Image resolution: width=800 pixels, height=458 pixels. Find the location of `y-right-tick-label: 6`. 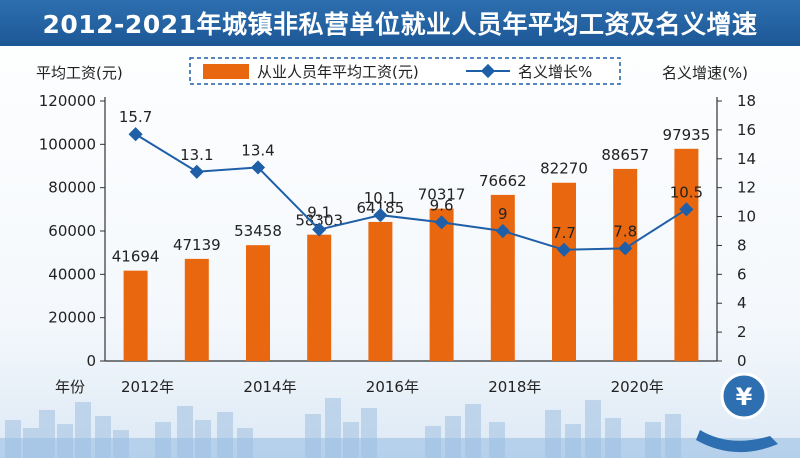

y-right-tick-label: 6 is located at coordinates (742, 274).